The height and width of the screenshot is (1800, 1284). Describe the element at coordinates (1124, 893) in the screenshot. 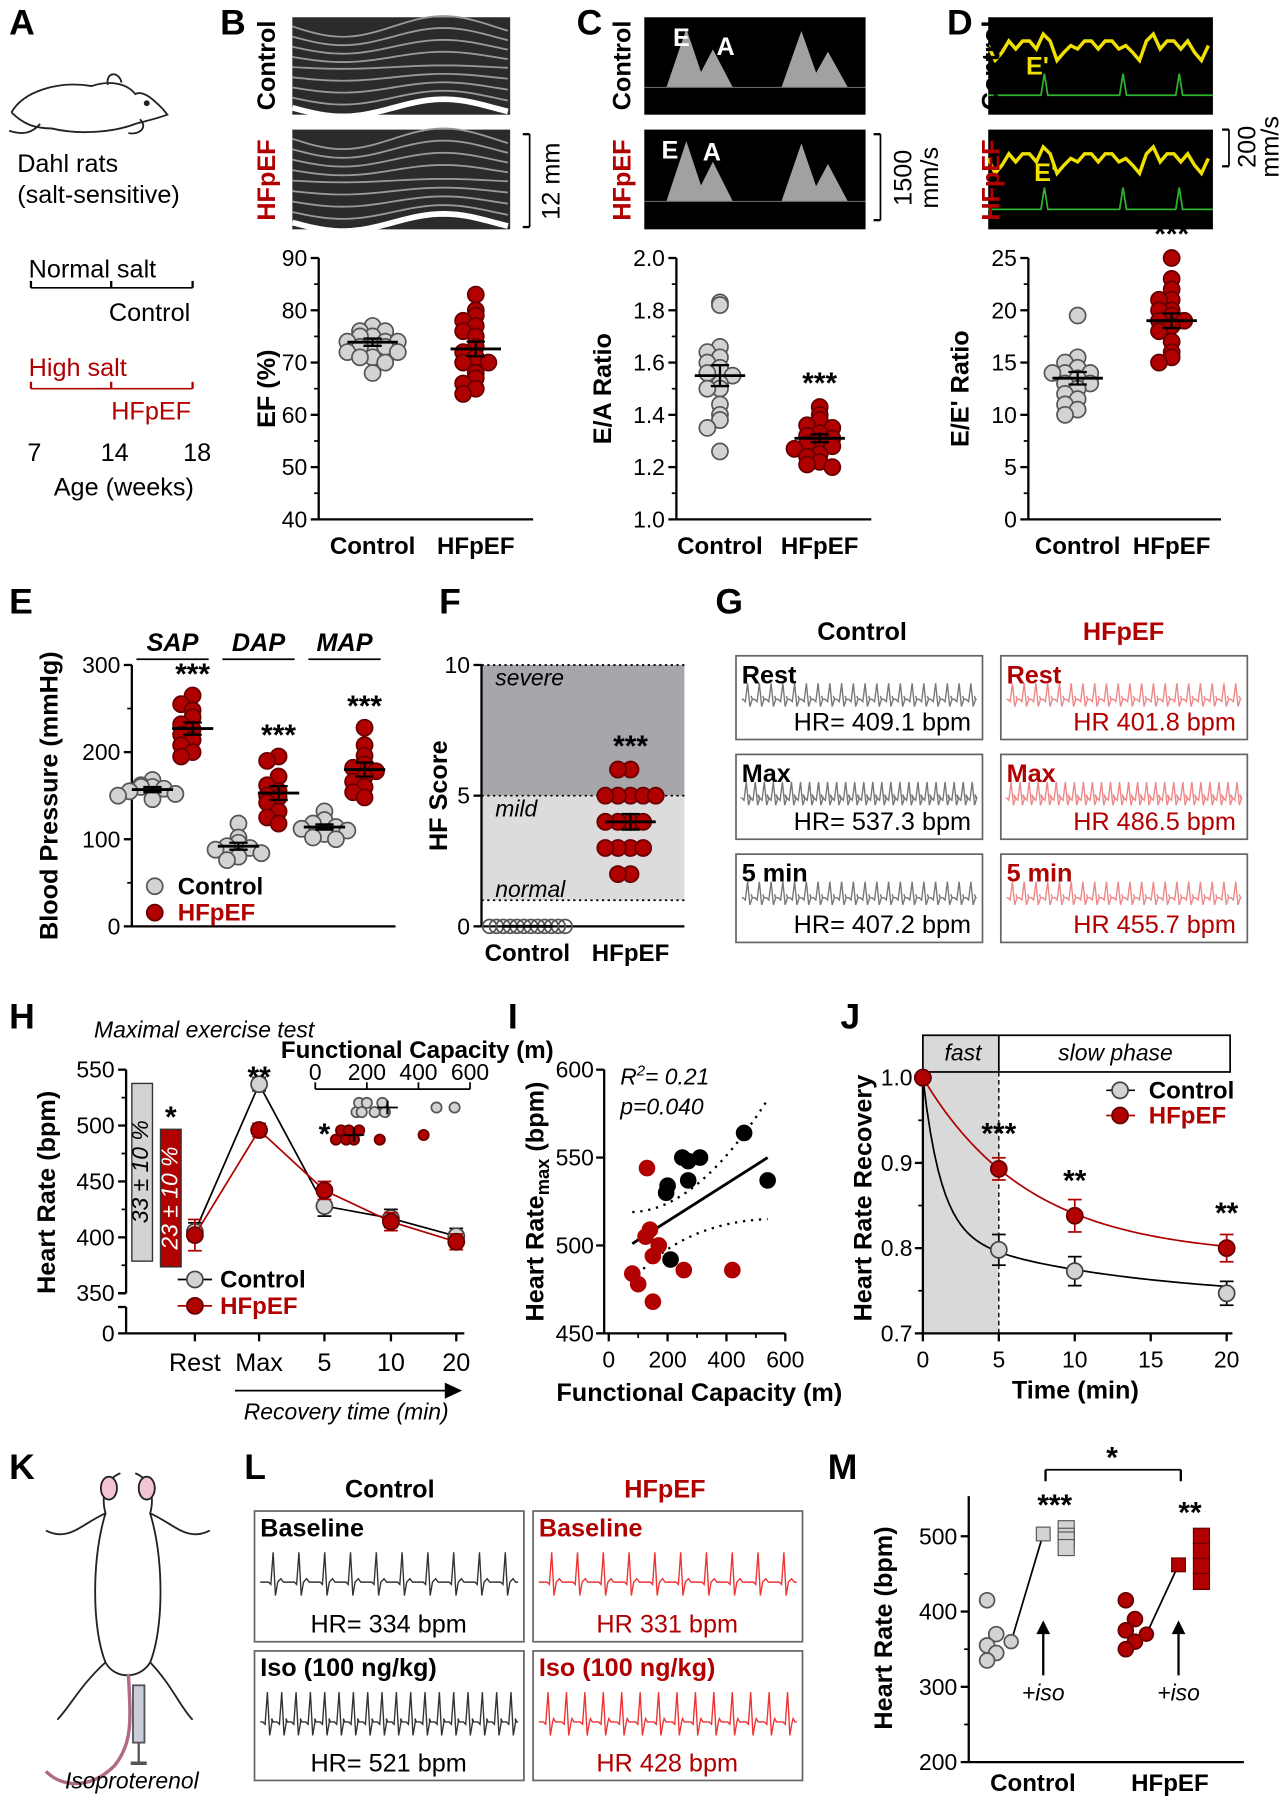

I see `ecg-trace-hfpef` at that location.